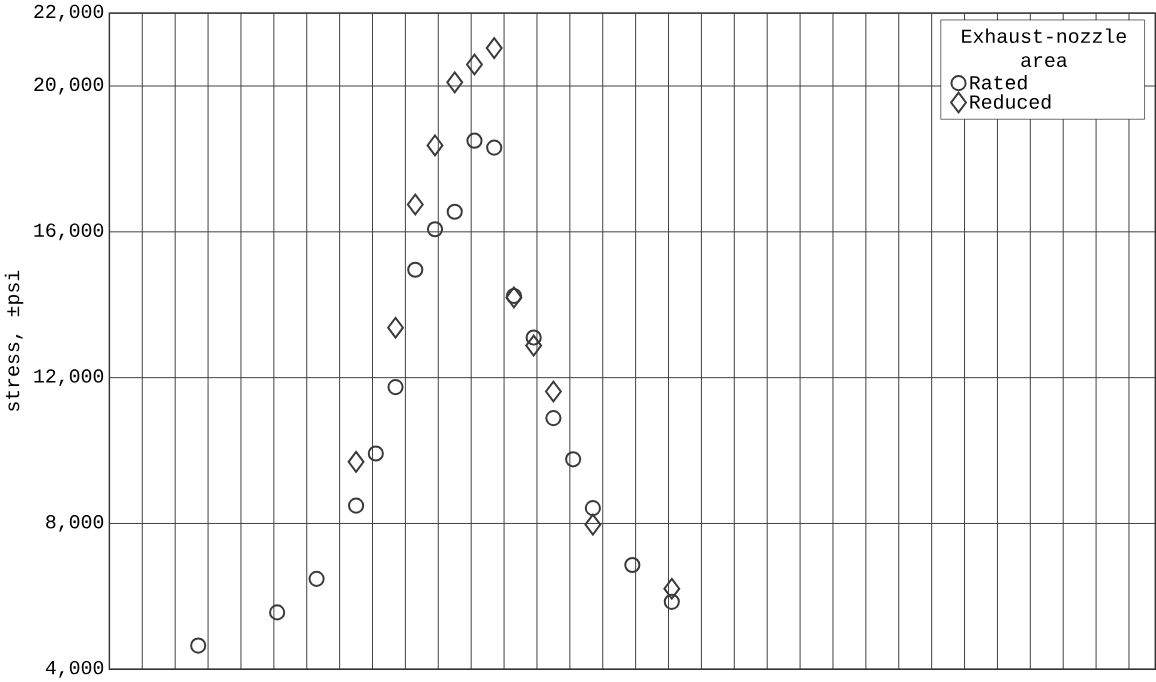 This screenshot has height=682, width=1156. I want to click on y-tick-label: 16,000, so click(69, 232).